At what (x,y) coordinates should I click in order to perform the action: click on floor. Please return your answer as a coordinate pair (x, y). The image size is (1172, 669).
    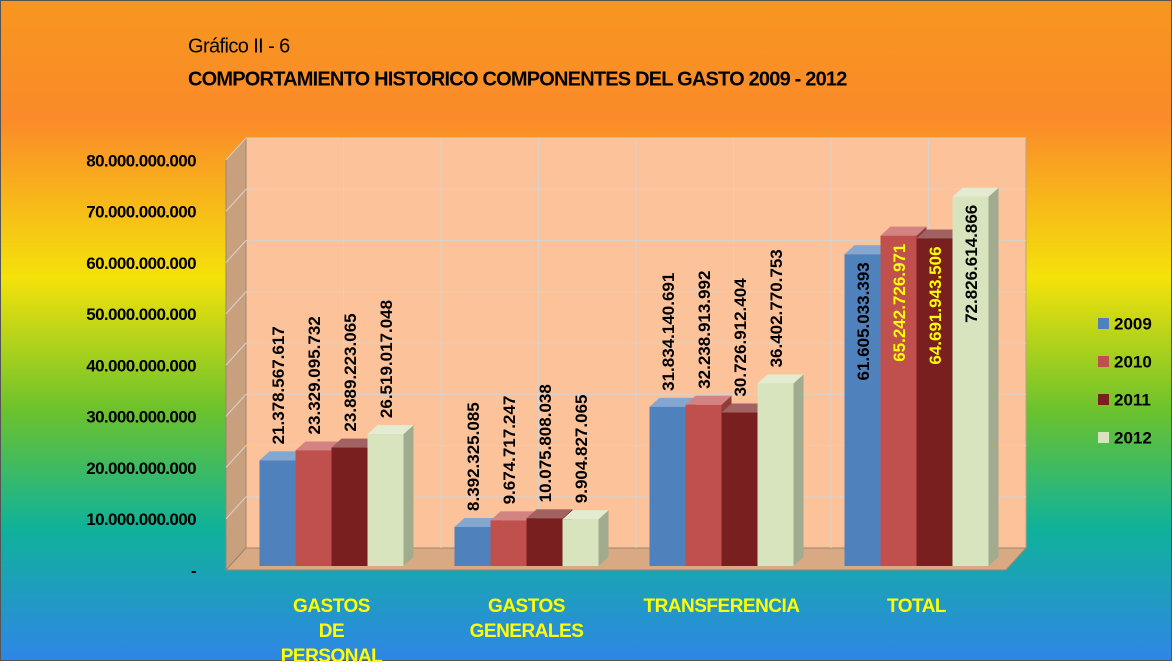
    Looking at the image, I should click on (626, 559).